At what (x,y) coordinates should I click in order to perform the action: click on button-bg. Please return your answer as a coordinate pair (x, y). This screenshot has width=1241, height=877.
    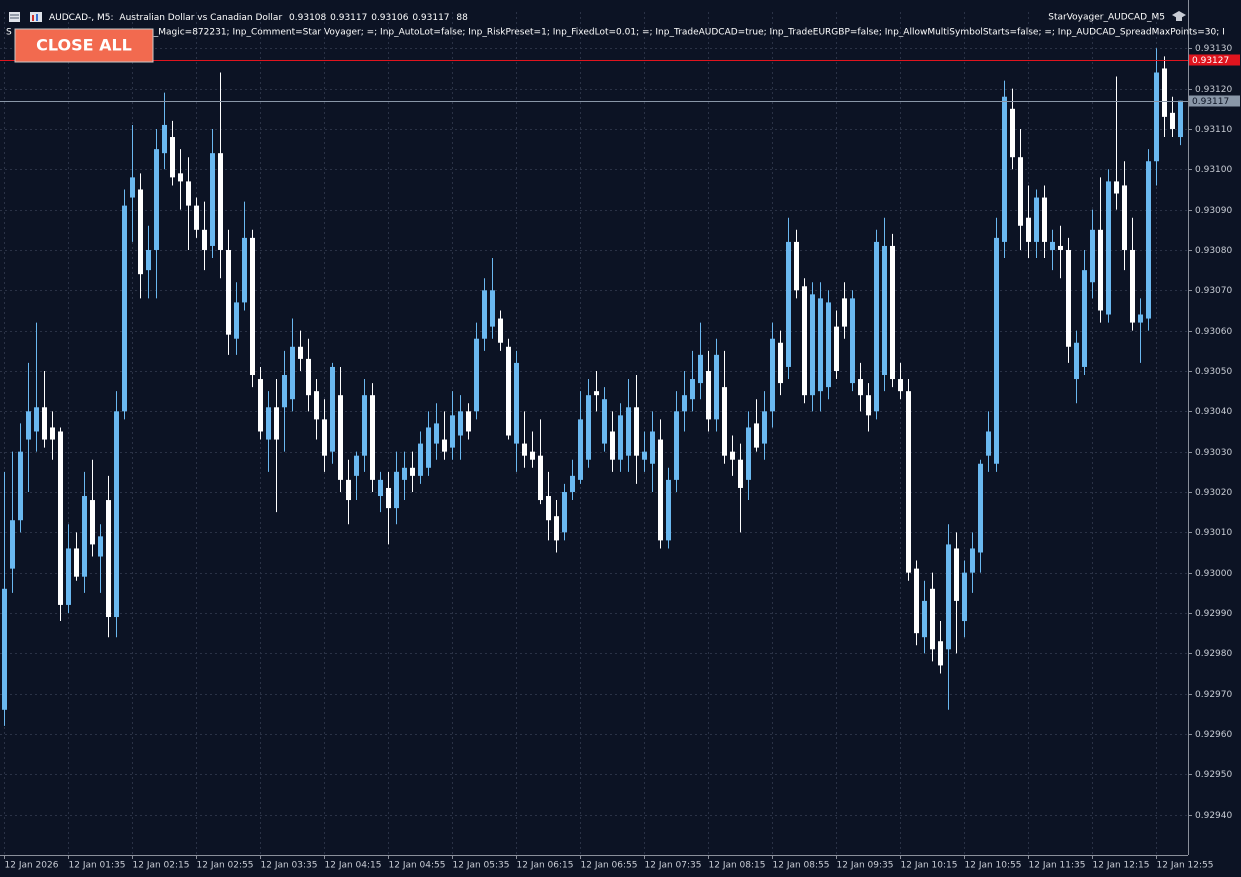
    Looking at the image, I should click on (84, 45).